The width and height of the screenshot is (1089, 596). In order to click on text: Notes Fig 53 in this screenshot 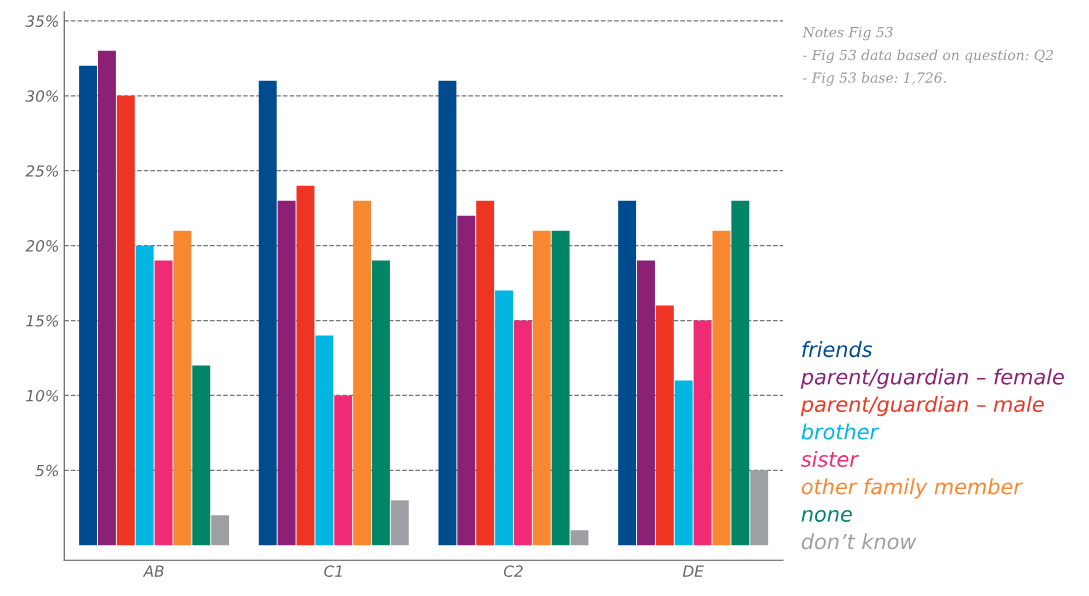, I will do `click(847, 33)`.